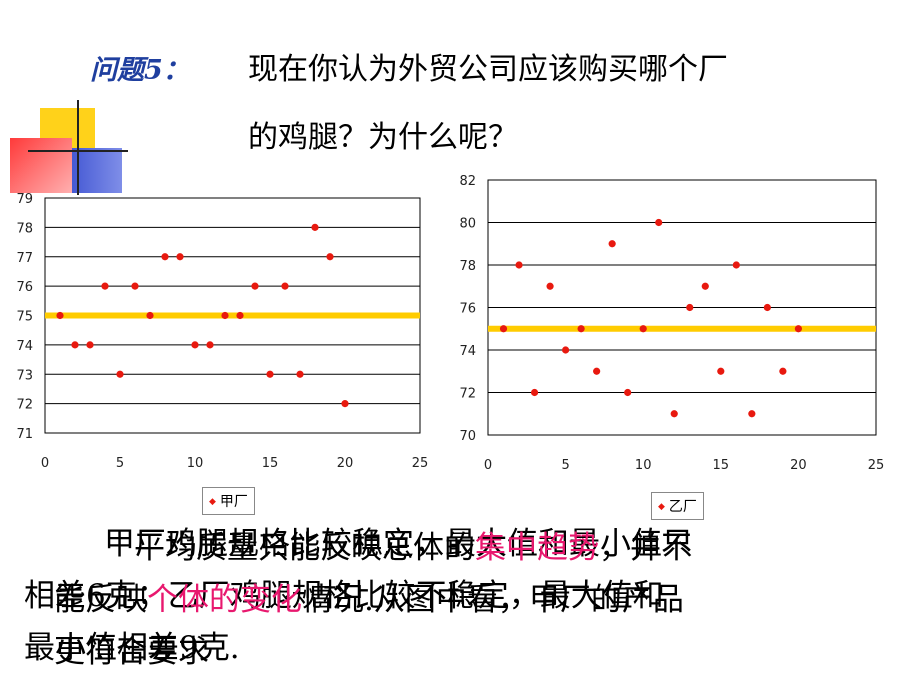  What do you see at coordinates (24, 287) in the screenshot?
I see `chart-a-ytick-5: 76` at bounding box center [24, 287].